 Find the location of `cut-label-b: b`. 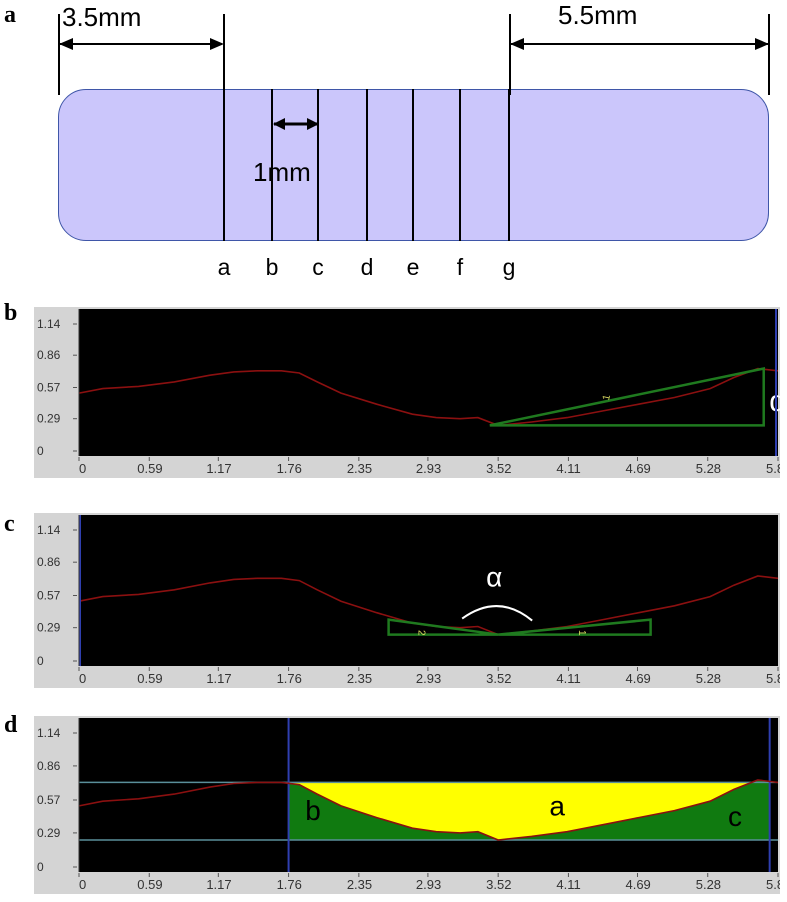

cut-label-b: b is located at coordinates (272, 267).